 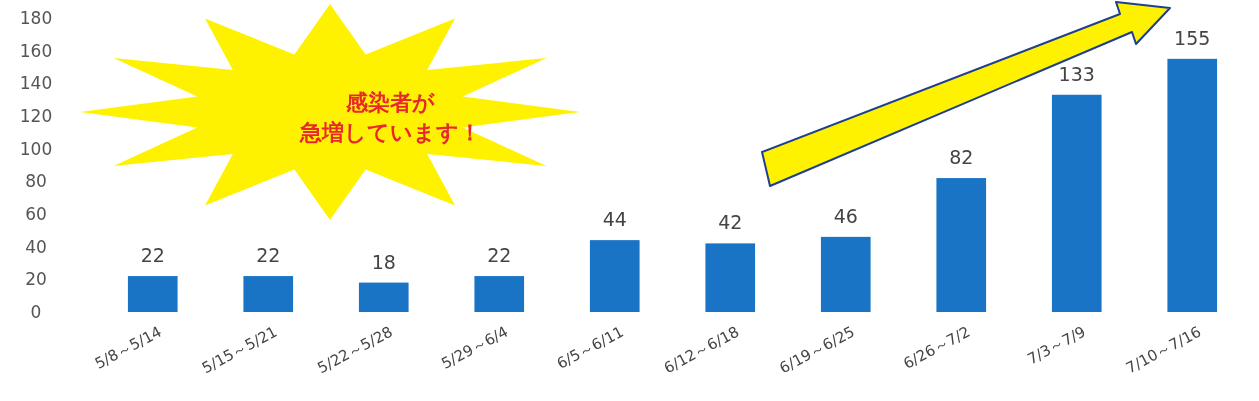 What do you see at coordinates (36, 50) in the screenshot?
I see `y-tick-label: 160` at bounding box center [36, 50].